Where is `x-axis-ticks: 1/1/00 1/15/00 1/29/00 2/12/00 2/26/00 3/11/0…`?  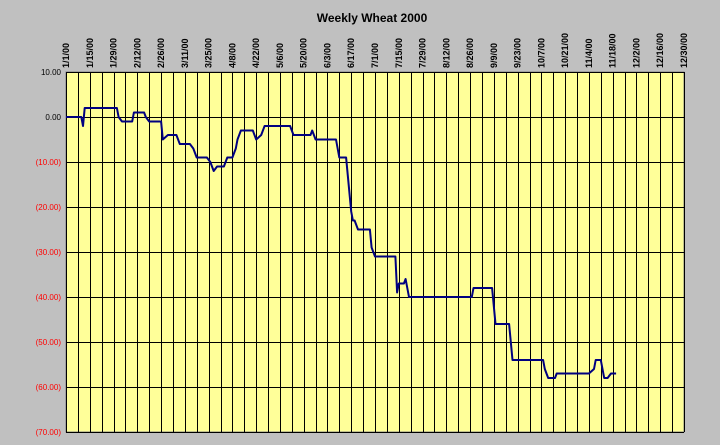
x-axis-ticks: 1/1/00 1/15/00 1/29/00 2/12/00 2/26/00 3/11/0… is located at coordinates (375, 50).